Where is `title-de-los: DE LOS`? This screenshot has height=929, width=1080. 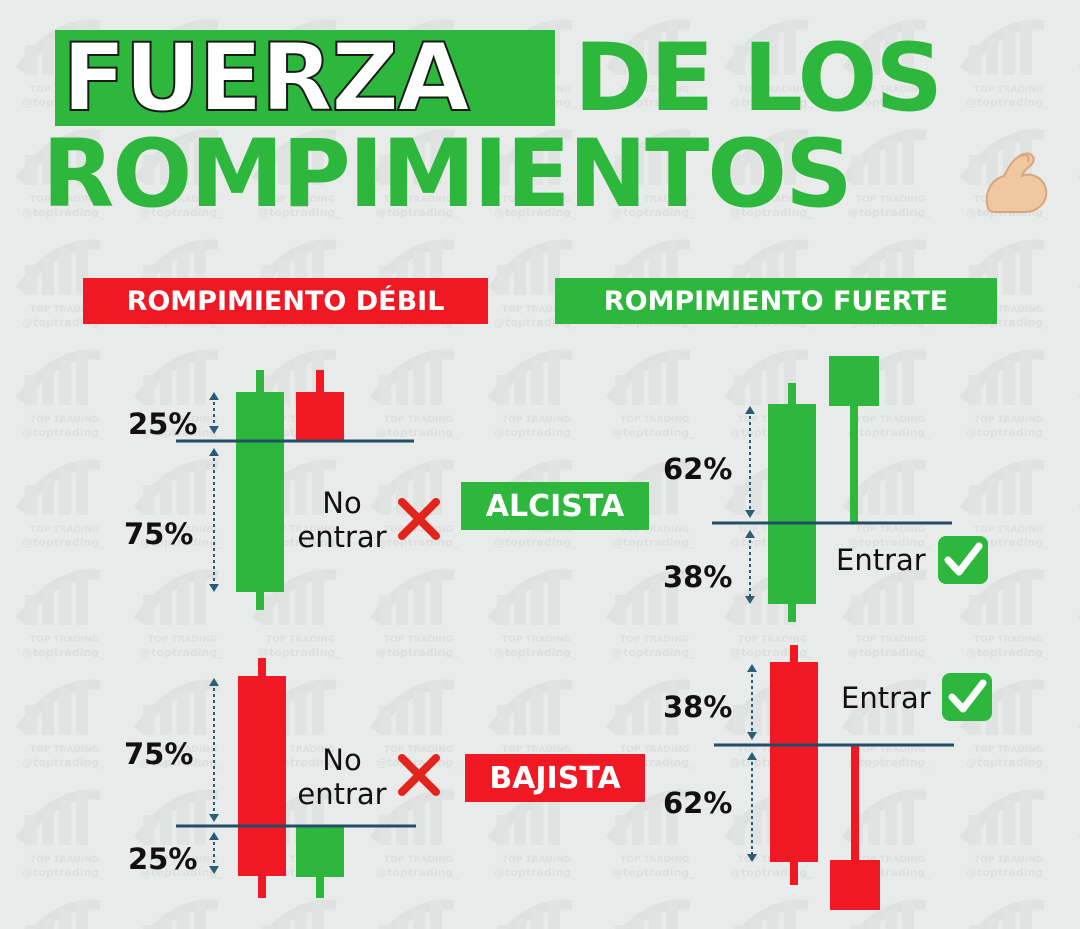 title-de-los: DE LOS is located at coordinates (758, 78).